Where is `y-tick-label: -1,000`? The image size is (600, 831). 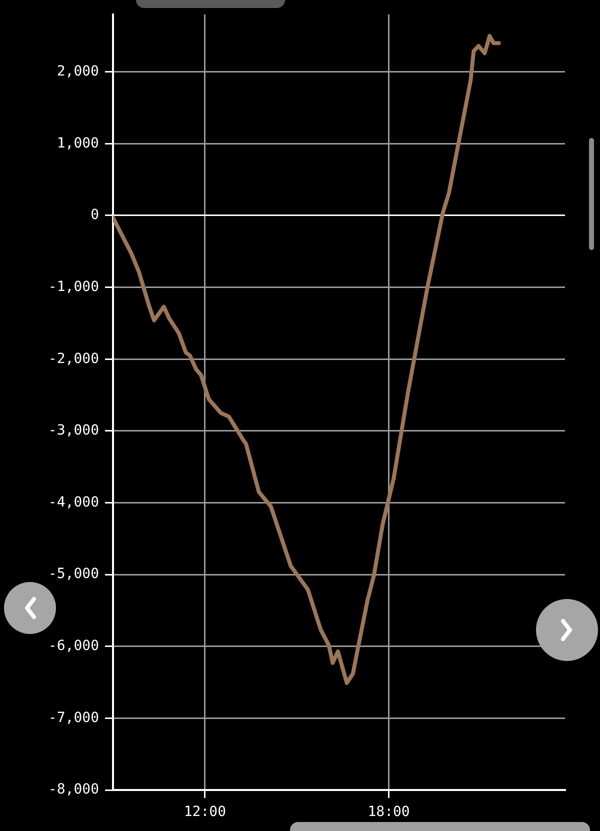
y-tick-label: -1,000 is located at coordinates (73, 286).